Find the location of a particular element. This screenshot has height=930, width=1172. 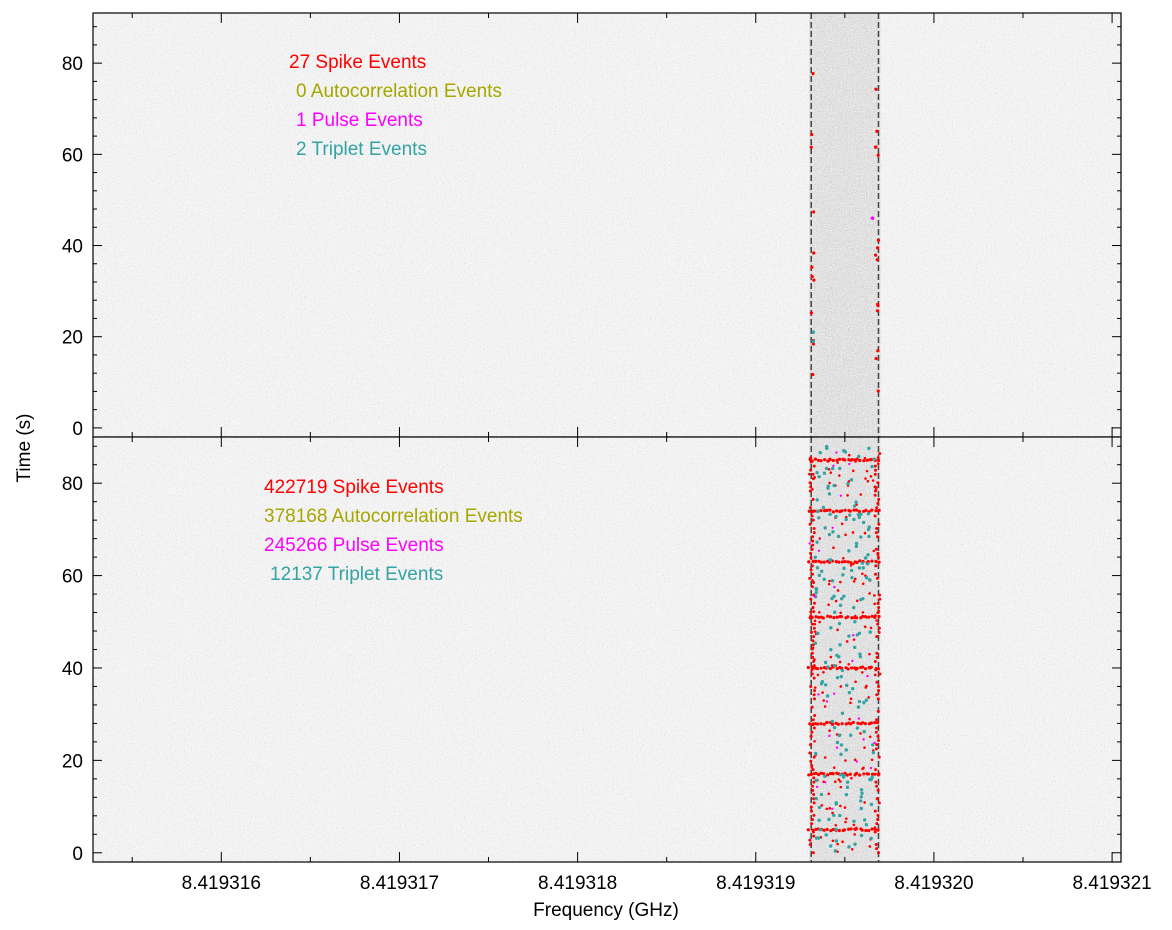

y-tick-label: 60 is located at coordinates (72, 155).